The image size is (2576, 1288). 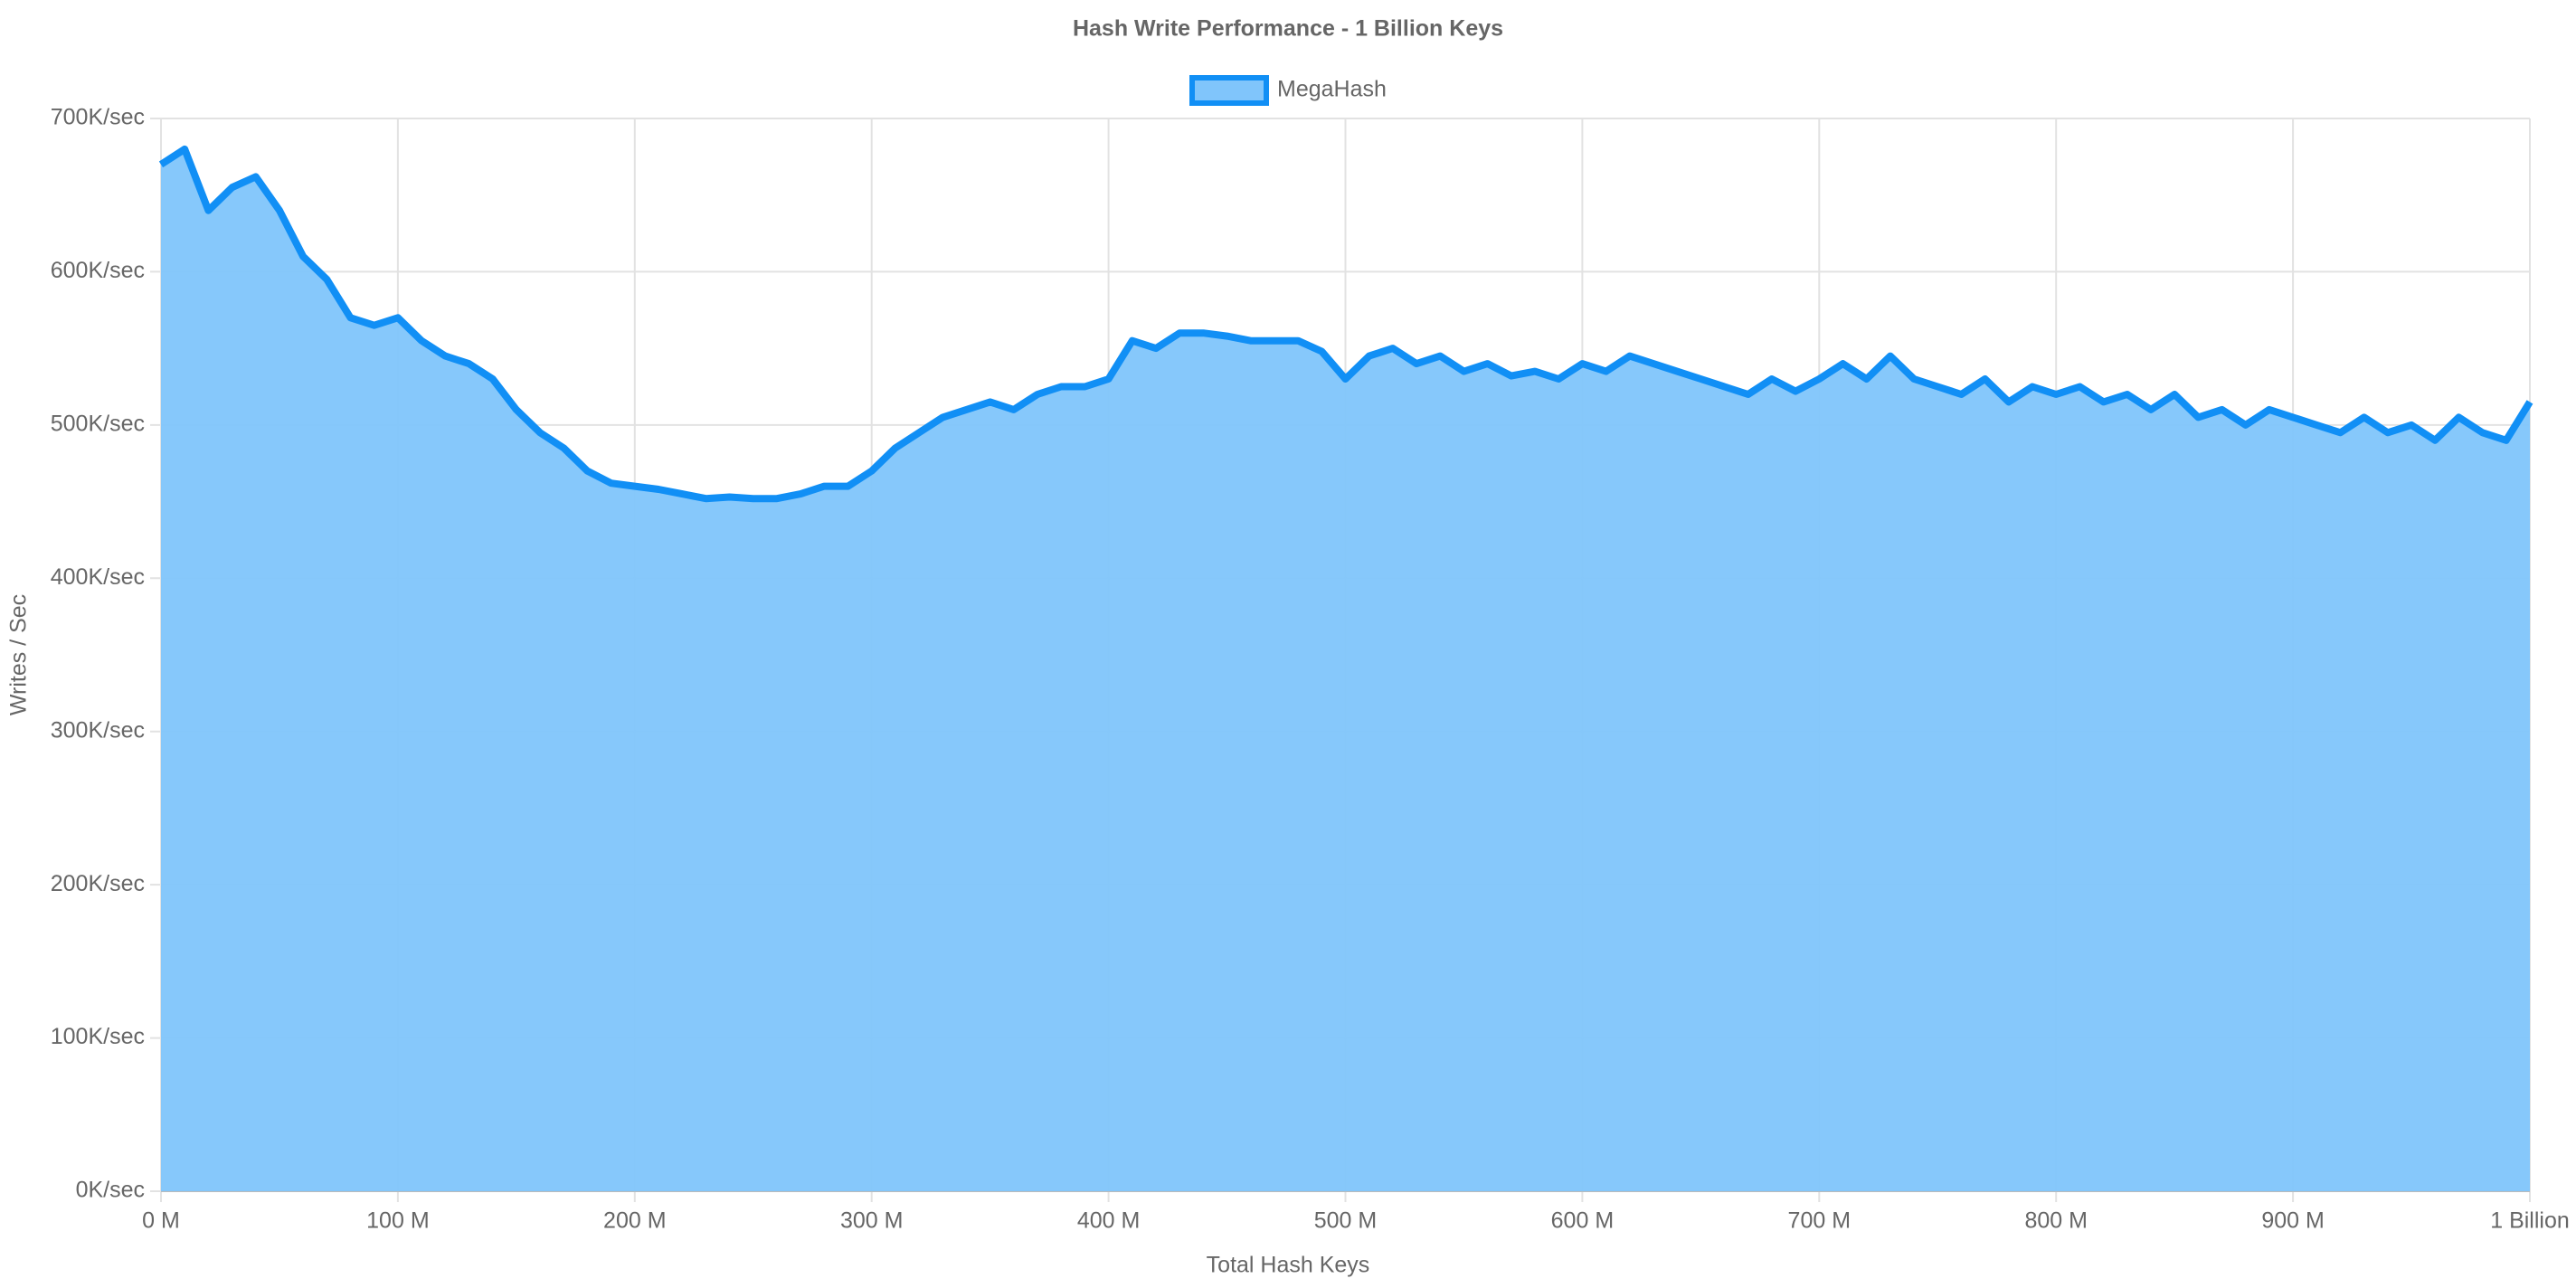 What do you see at coordinates (1332, 90) in the screenshot?
I see `legend-label: MegaHash` at bounding box center [1332, 90].